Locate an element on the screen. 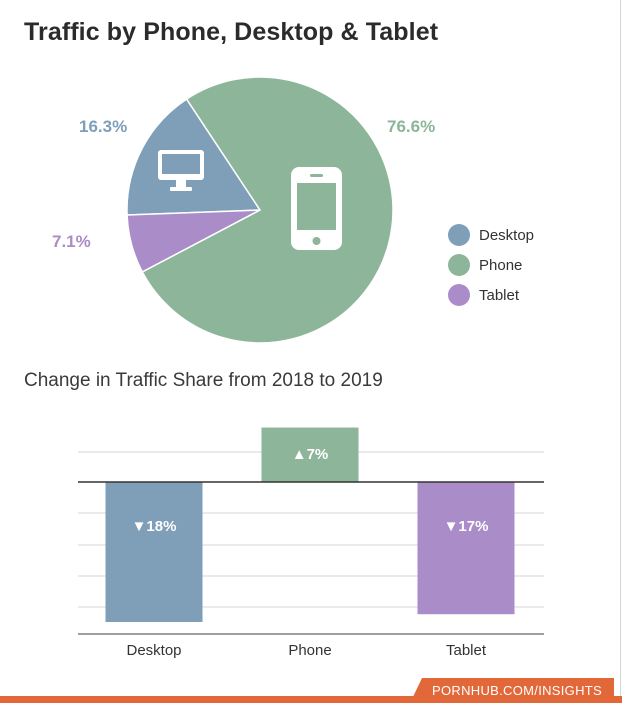 The width and height of the screenshot is (622, 703). legend-label-tablet: Tablet is located at coordinates (499, 295).